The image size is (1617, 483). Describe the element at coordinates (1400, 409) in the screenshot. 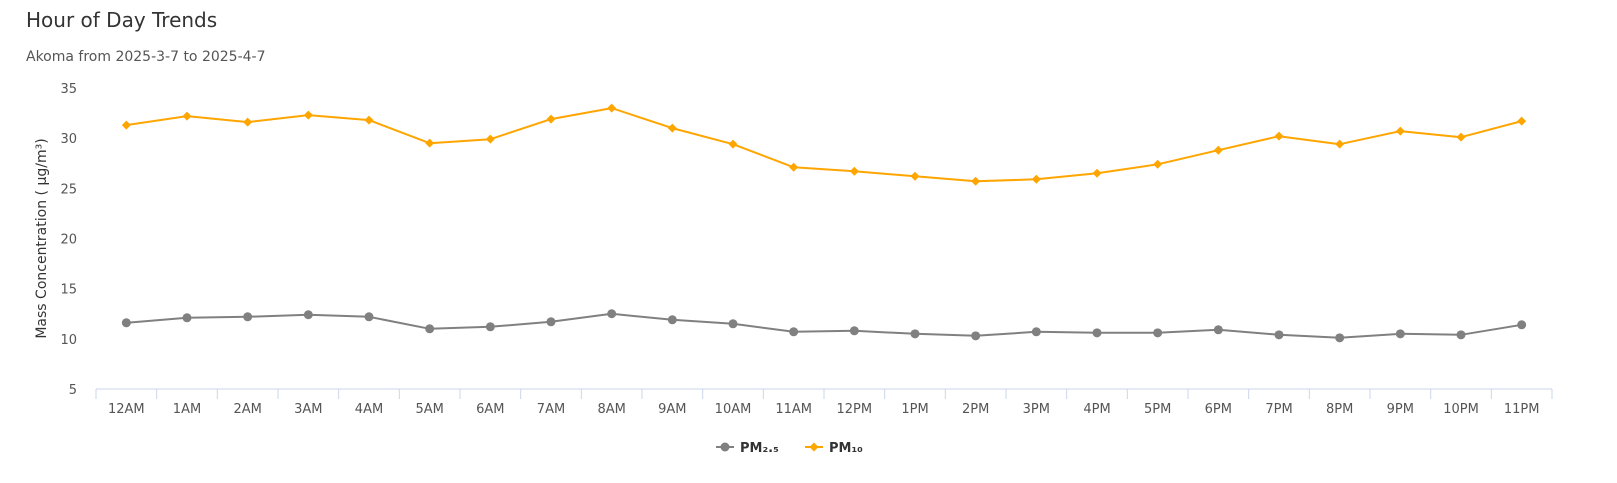

I see `x-tick-label: 9PM` at that location.